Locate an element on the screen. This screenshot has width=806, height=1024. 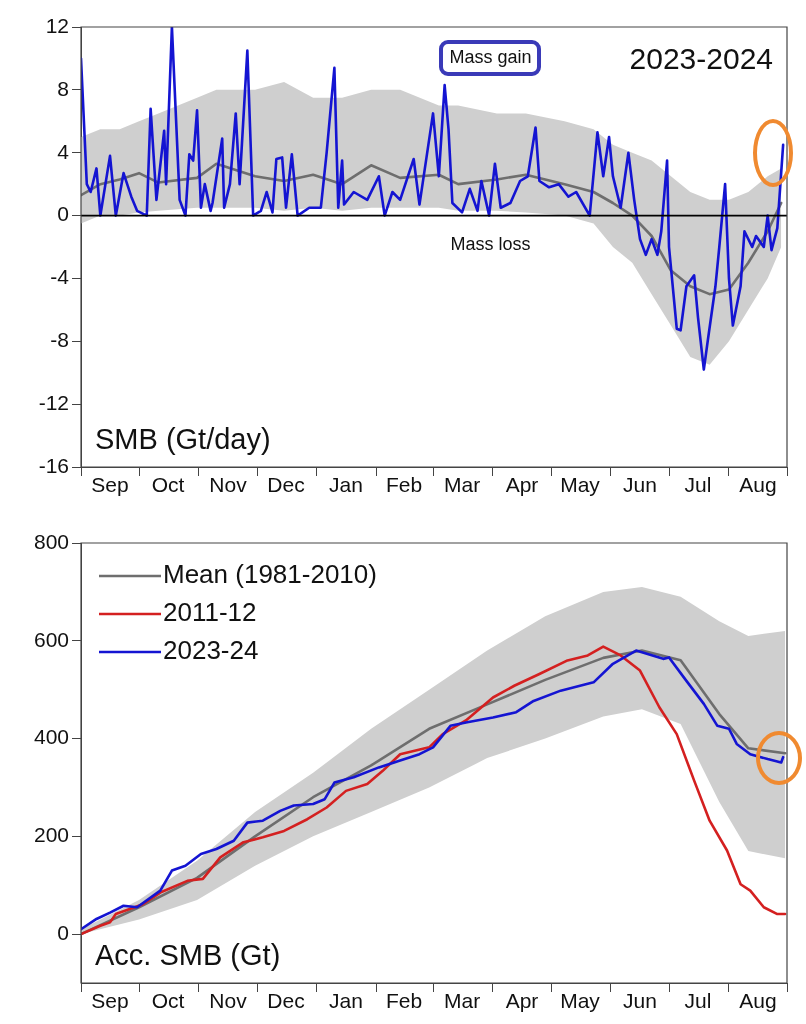
y-axis-title: Acc. SMB (Gt) is located at coordinates (188, 955).